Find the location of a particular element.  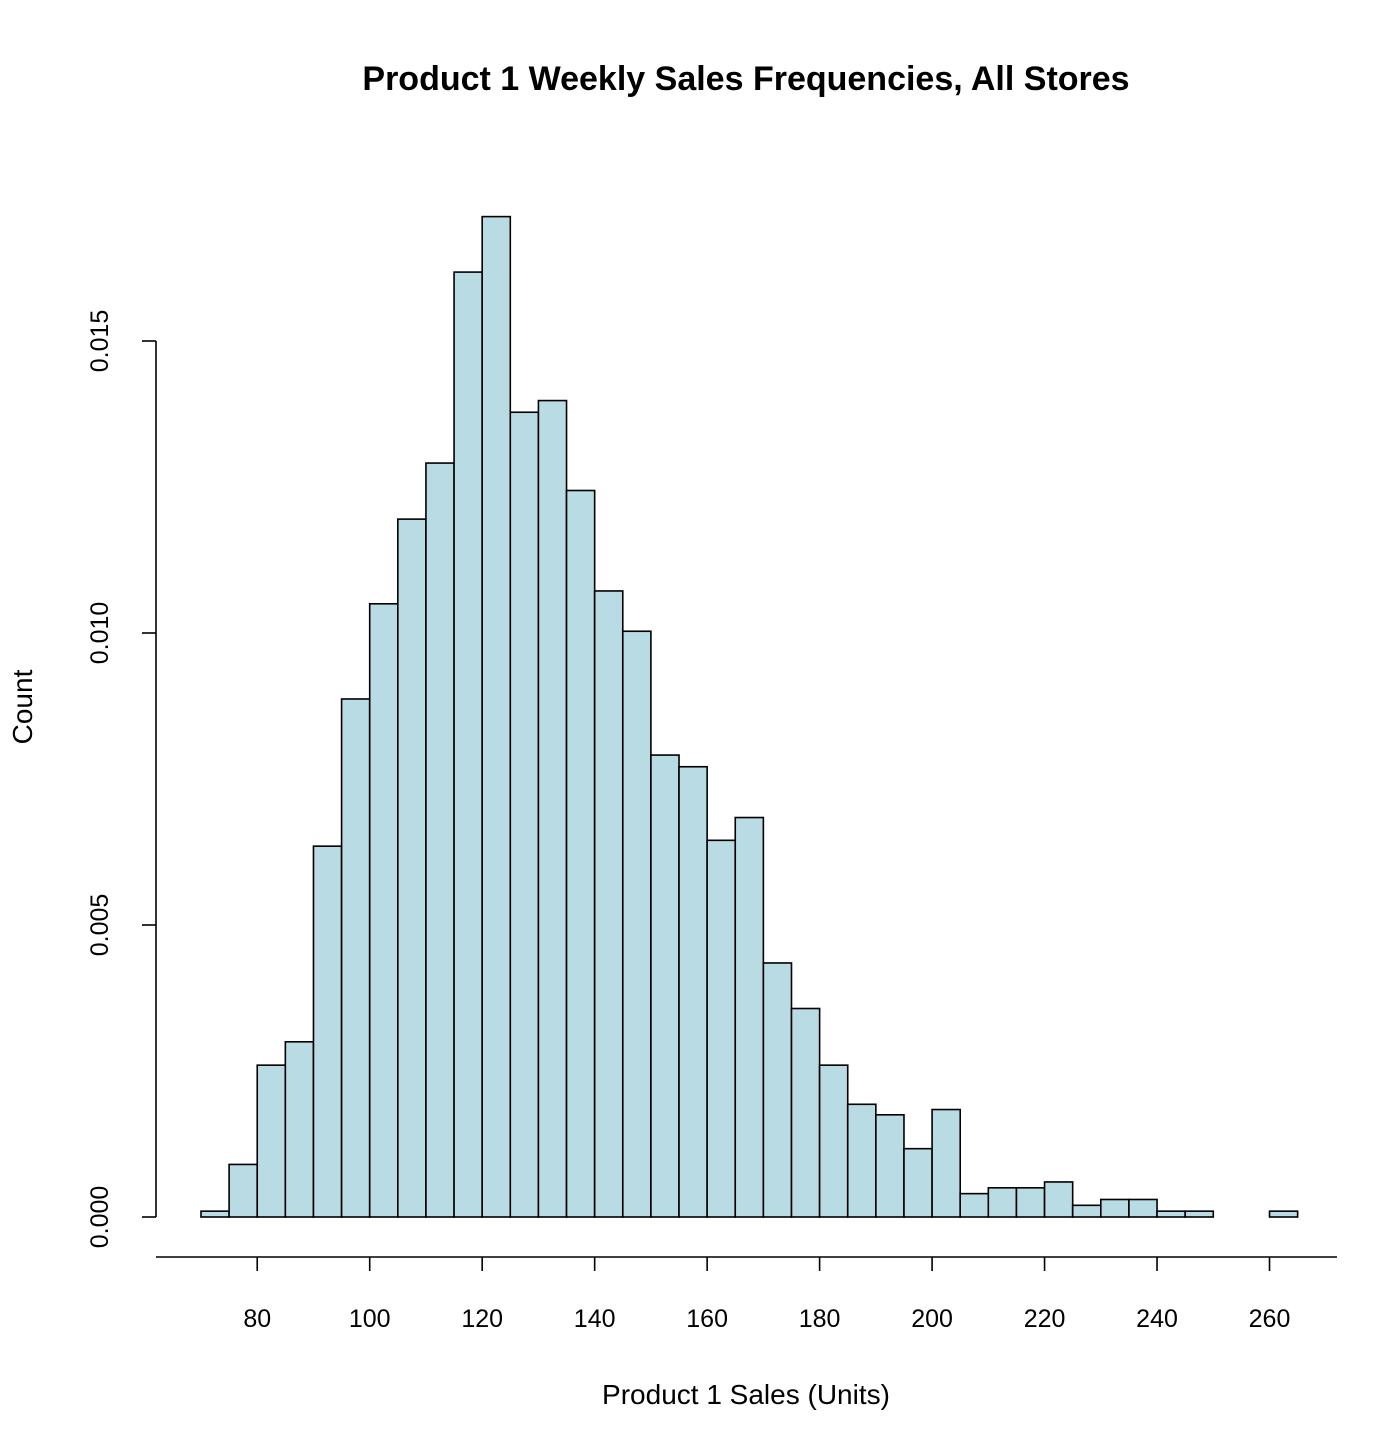

y-tick-label: 0.015 is located at coordinates (100, 341).